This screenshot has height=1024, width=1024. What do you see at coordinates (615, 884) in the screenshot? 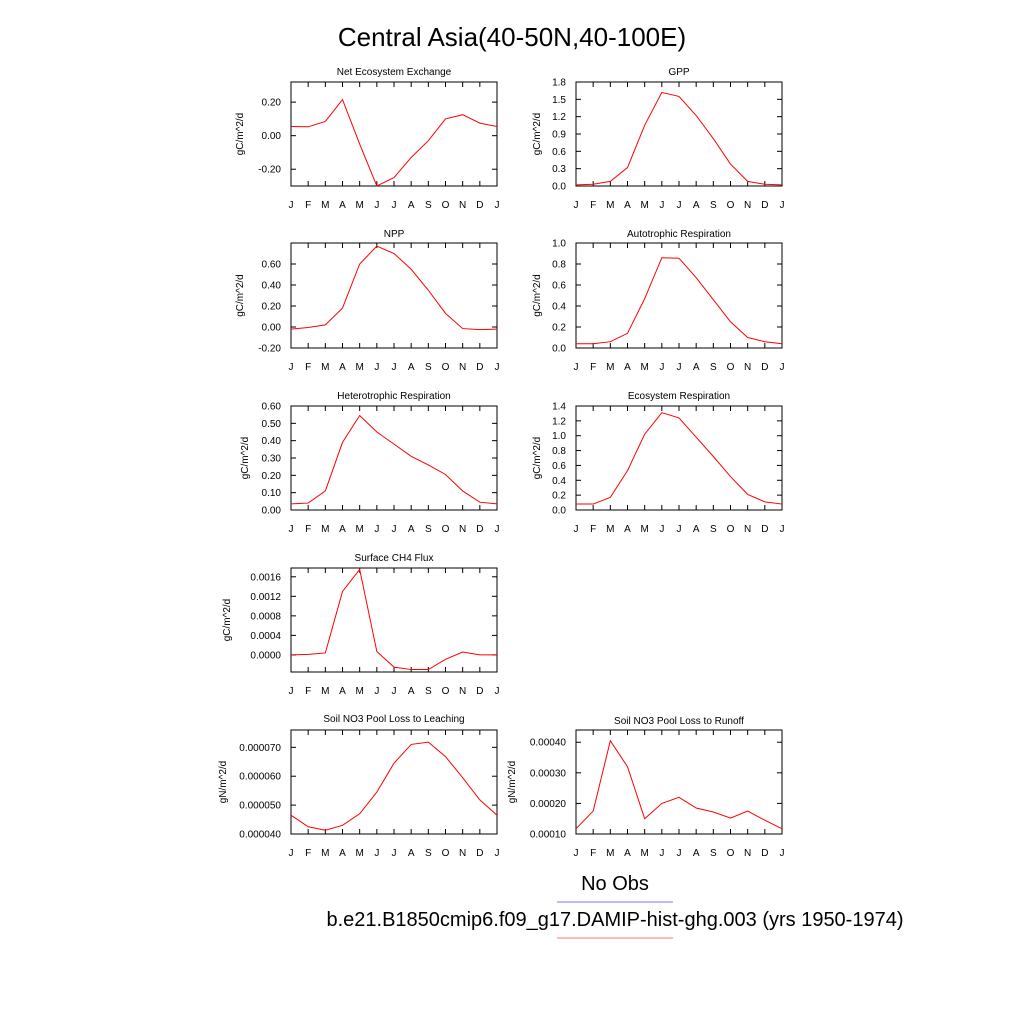
I see `legend-label-obs: No Obs` at bounding box center [615, 884].